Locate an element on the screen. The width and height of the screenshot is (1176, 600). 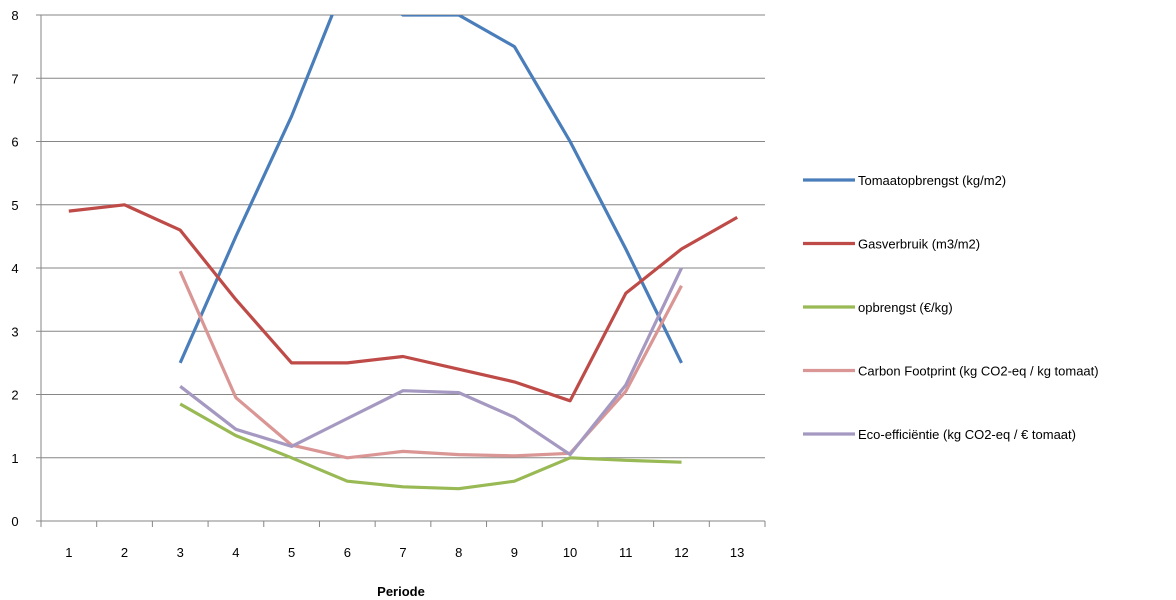
x-tick-labels: 1 2 3 4 5 6 7 8 9 10 11 12 13 is located at coordinates (404, 552).